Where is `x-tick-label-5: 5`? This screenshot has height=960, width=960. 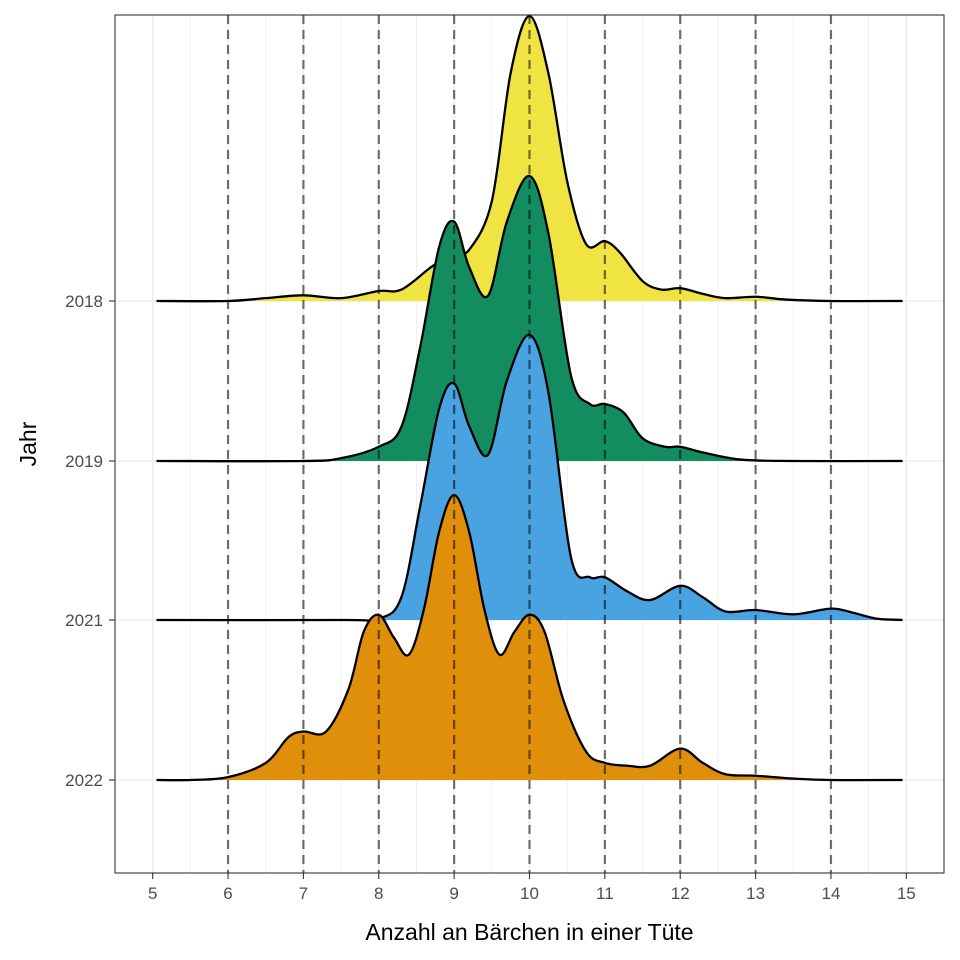 x-tick-label-5: 5 is located at coordinates (152, 893).